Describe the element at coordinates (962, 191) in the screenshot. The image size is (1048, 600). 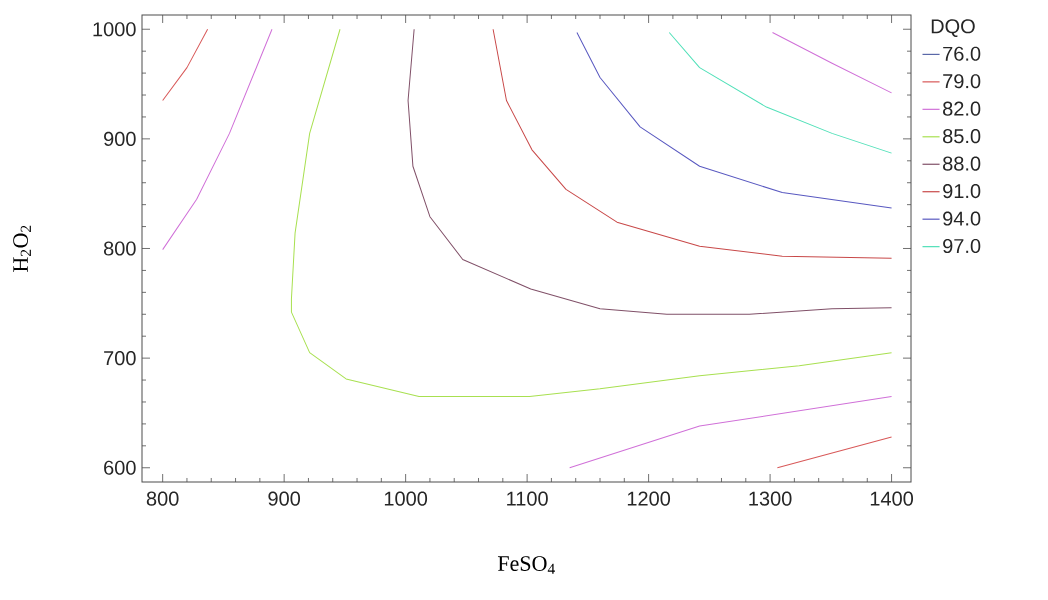
I see `legend-label: 91.0` at that location.